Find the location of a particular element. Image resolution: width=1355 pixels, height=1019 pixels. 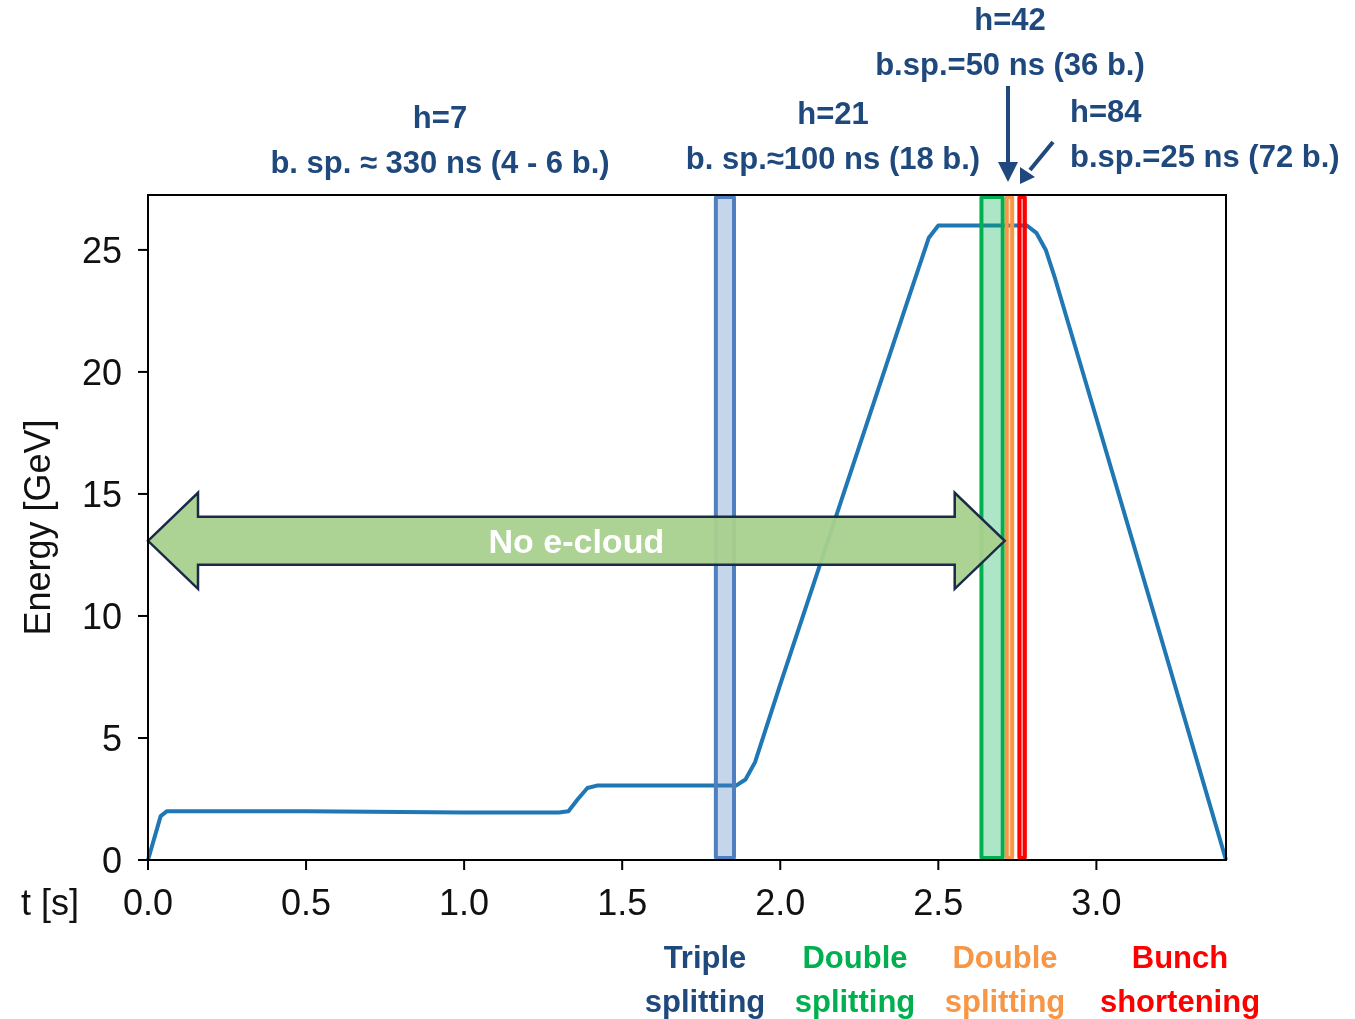

x-tick-label: 1.5 is located at coordinates (622, 902).